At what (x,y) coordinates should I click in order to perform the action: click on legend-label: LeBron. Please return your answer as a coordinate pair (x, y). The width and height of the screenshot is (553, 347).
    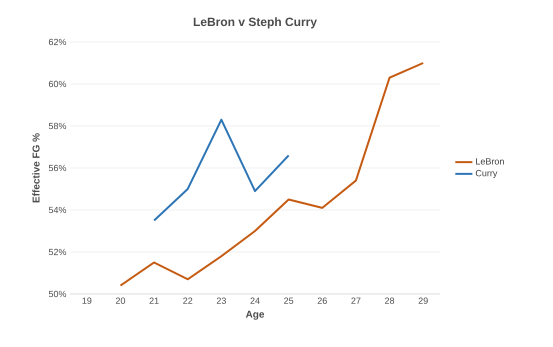
    Looking at the image, I should click on (490, 161).